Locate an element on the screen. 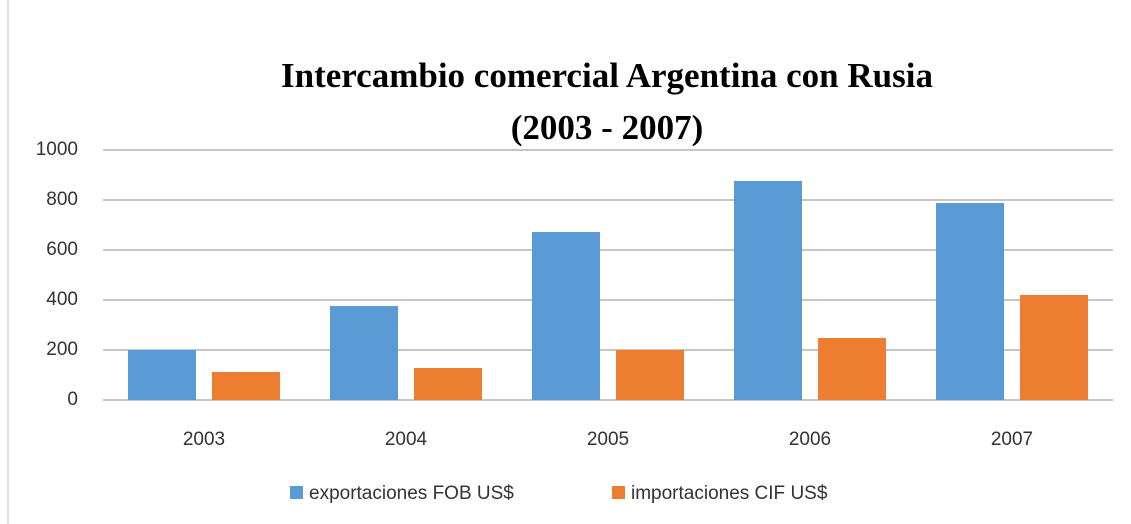 This screenshot has height=524, width=1131. x-tick-label: 2003 is located at coordinates (204, 439).